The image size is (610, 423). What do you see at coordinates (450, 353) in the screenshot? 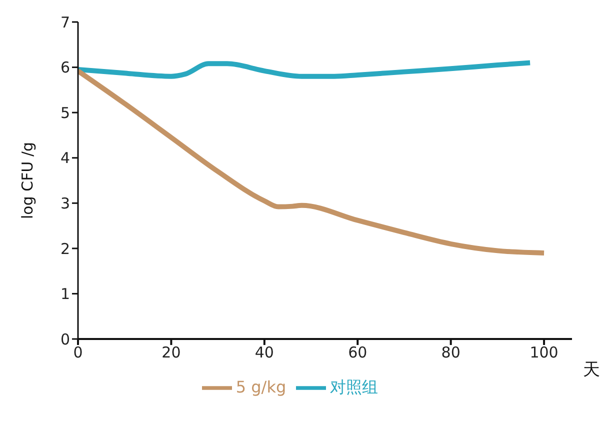
I see `x-tick-label: 80` at bounding box center [450, 353].